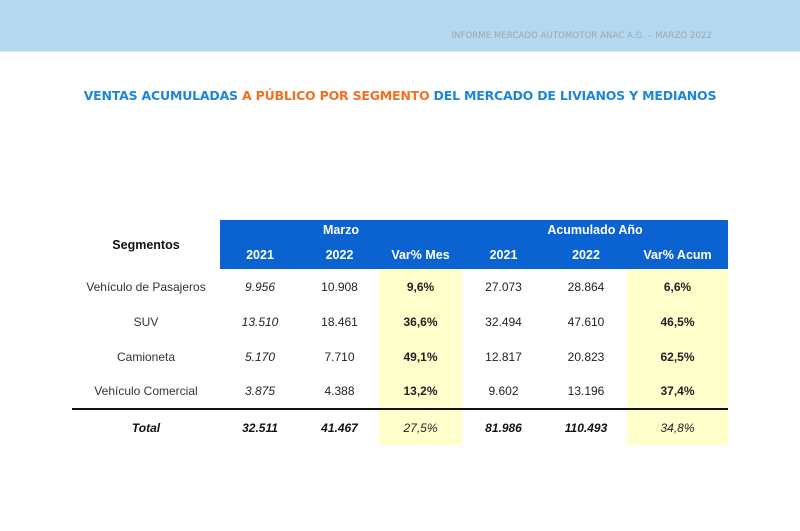 The width and height of the screenshot is (800, 531). I want to click on var-acum: 62,5%, so click(677, 357).